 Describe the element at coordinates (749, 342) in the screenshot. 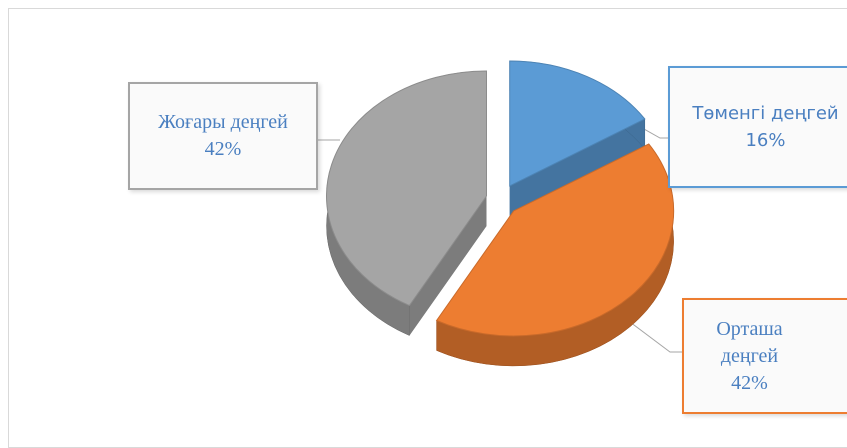

I see `label-name: Орташа деңгей` at that location.